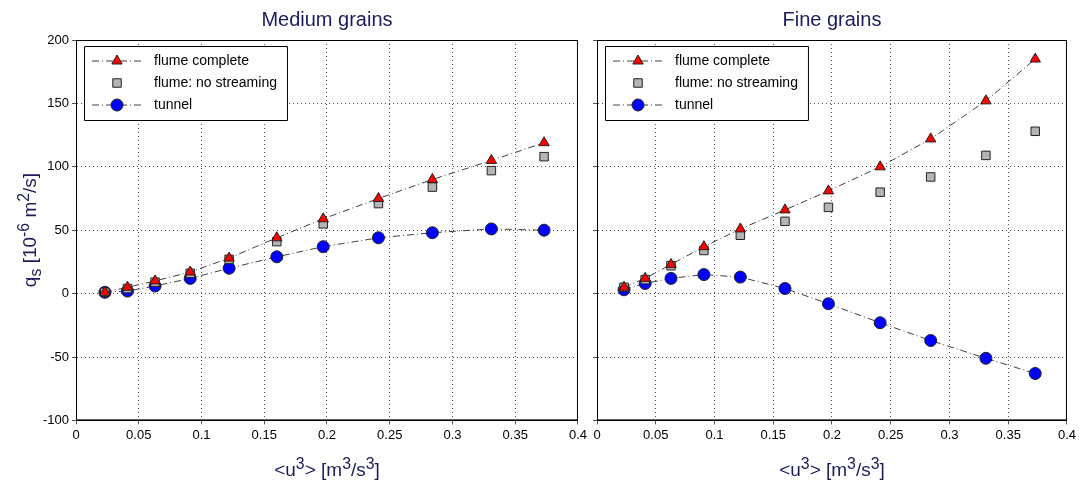  Describe the element at coordinates (832, 19) in the screenshot. I see `chart-title: Fine grains` at that location.